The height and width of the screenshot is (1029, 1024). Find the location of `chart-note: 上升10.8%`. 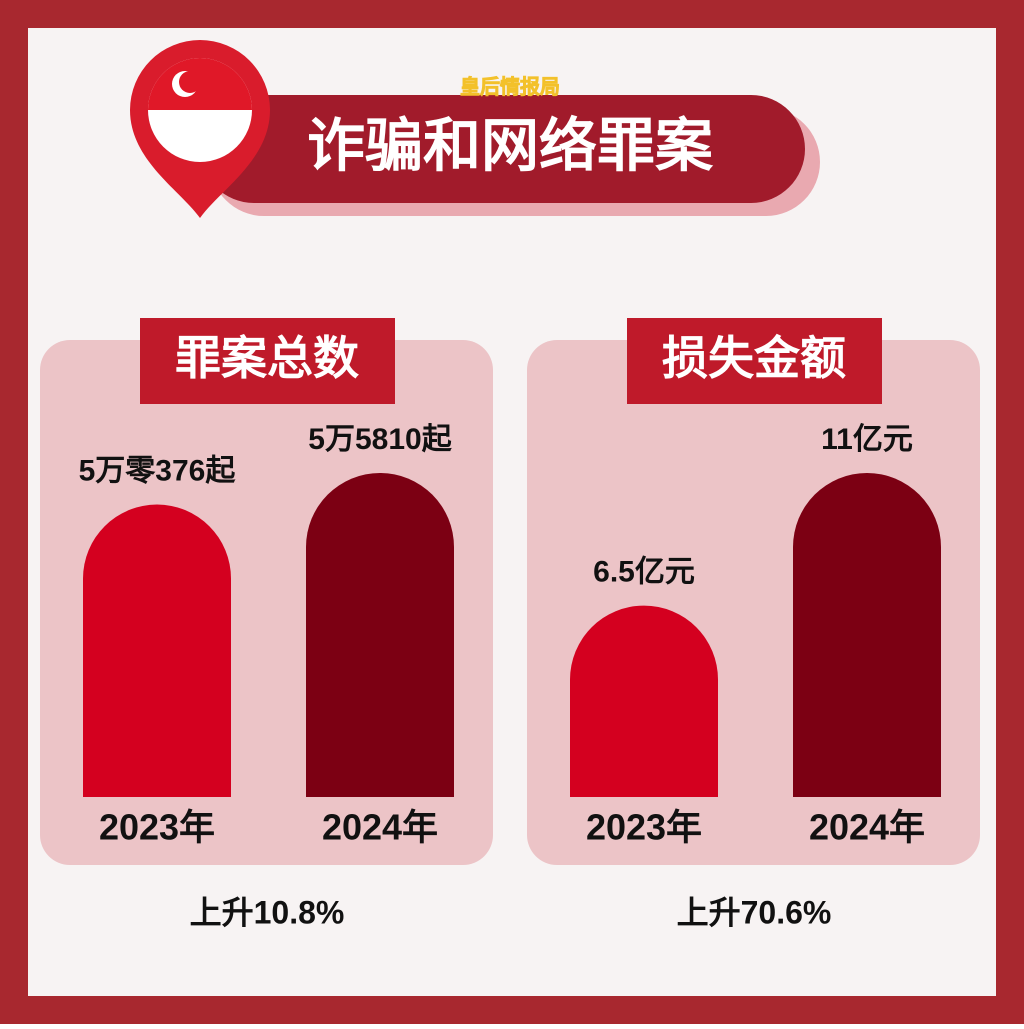

chart-note: 上升10.8% is located at coordinates (267, 912).